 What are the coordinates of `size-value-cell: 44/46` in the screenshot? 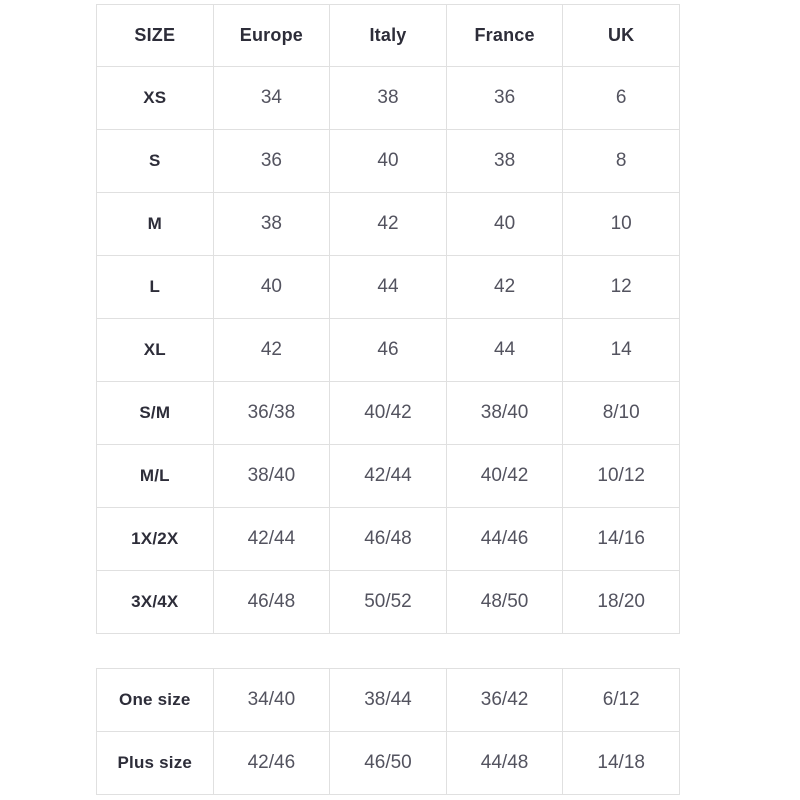 It's located at (504, 539).